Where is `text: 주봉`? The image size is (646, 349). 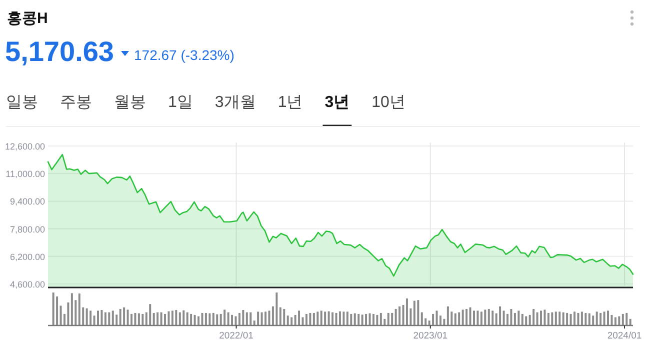
text: 주봉 is located at coordinates (76, 102).